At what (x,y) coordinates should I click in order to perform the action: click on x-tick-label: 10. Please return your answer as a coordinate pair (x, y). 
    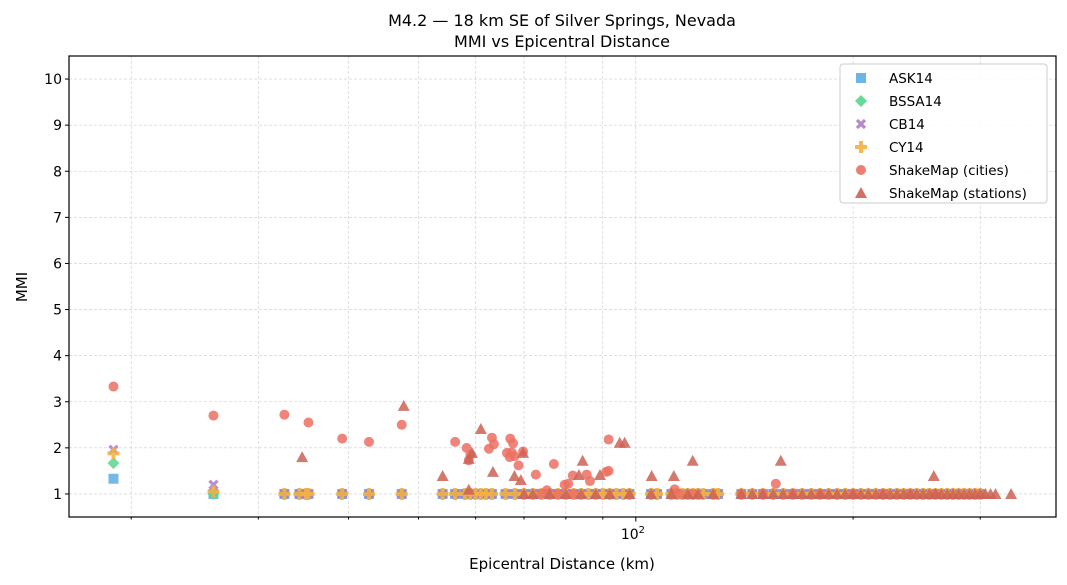
    Looking at the image, I should click on (630, 535).